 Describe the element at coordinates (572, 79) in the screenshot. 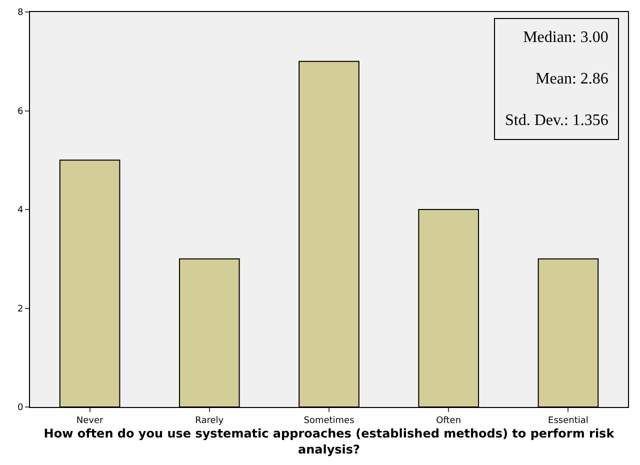

I see `annotation: Mean: 2.86` at that location.